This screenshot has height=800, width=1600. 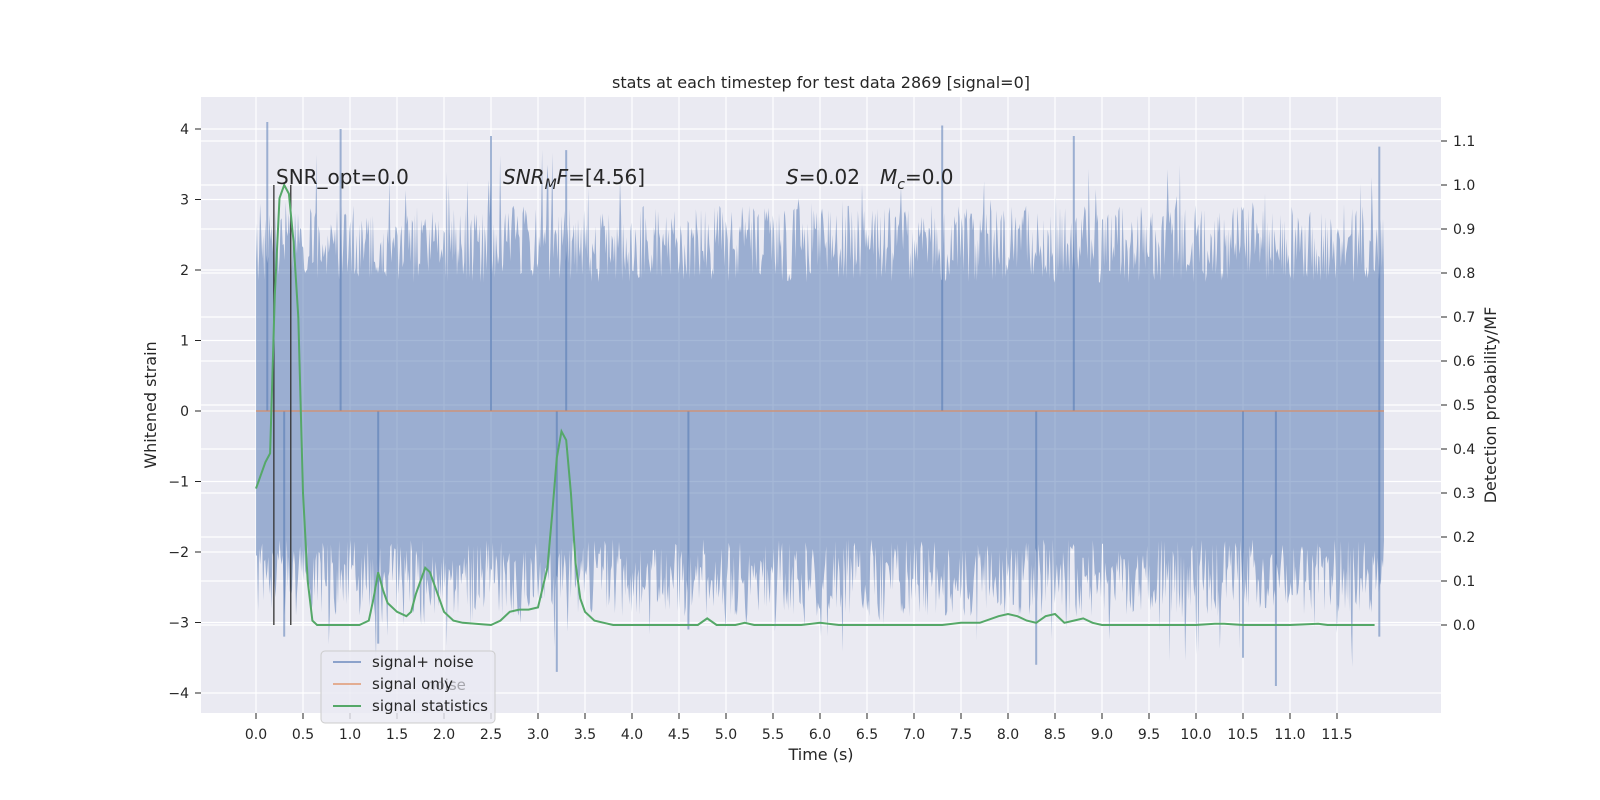 What do you see at coordinates (1149, 735) in the screenshot?
I see `x-tick-label: 9.5` at bounding box center [1149, 735].